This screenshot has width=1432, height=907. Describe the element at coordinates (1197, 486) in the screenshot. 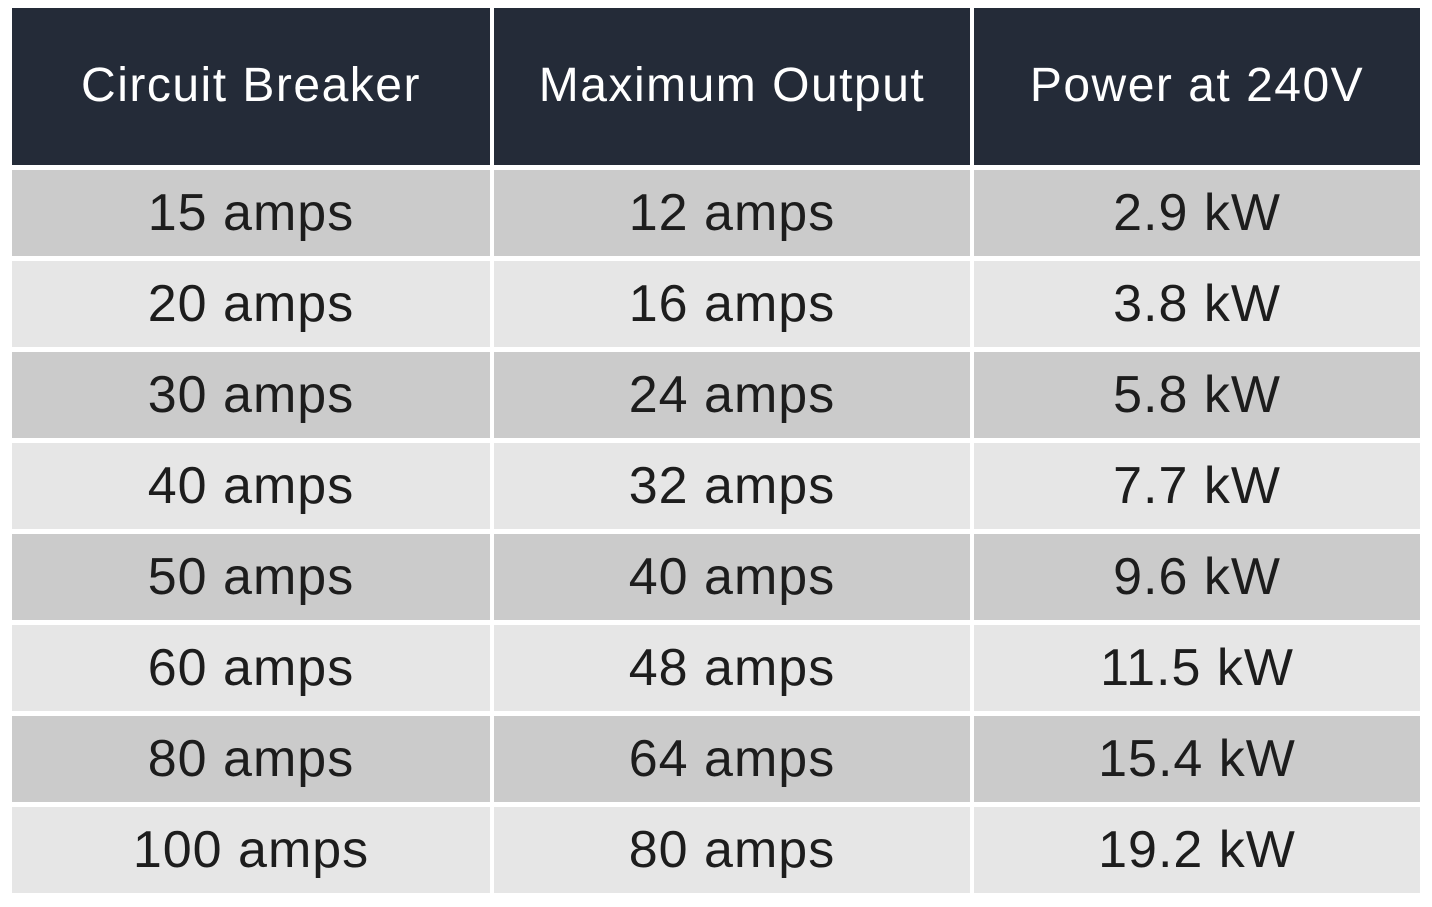

I see `table-cell: 7.7 kW` at that location.